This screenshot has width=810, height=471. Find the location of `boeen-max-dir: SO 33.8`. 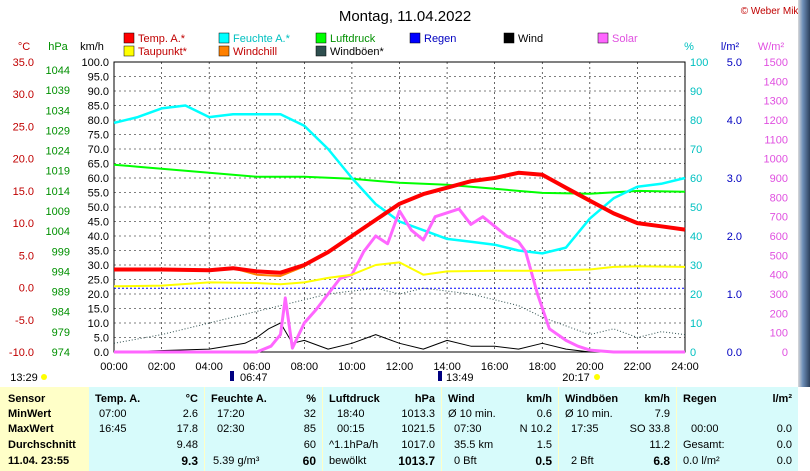

boeen-max-dir: SO 33.8 is located at coordinates (649, 429).